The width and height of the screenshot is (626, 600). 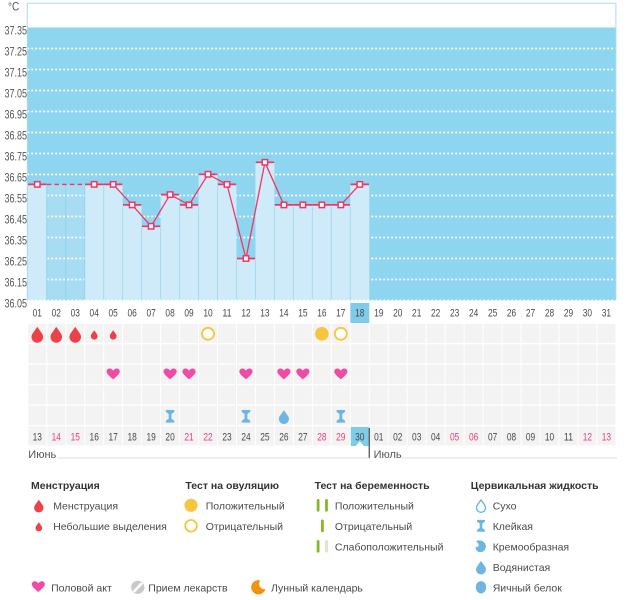 I want to click on svg-text: 36.55, so click(x=16, y=198).